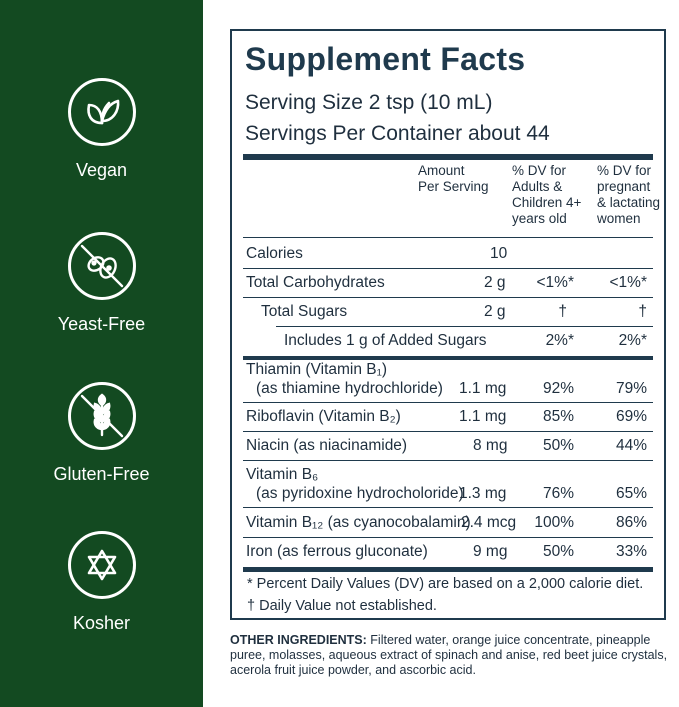 The image size is (679, 707). I want to click on star-of-david-icon, so click(101, 565).